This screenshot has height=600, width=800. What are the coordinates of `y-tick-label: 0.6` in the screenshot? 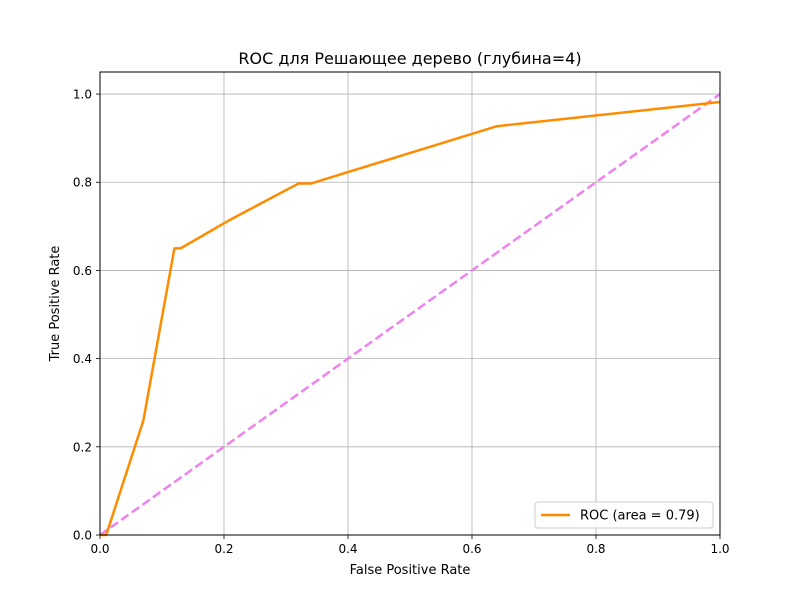 It's located at (82, 271).